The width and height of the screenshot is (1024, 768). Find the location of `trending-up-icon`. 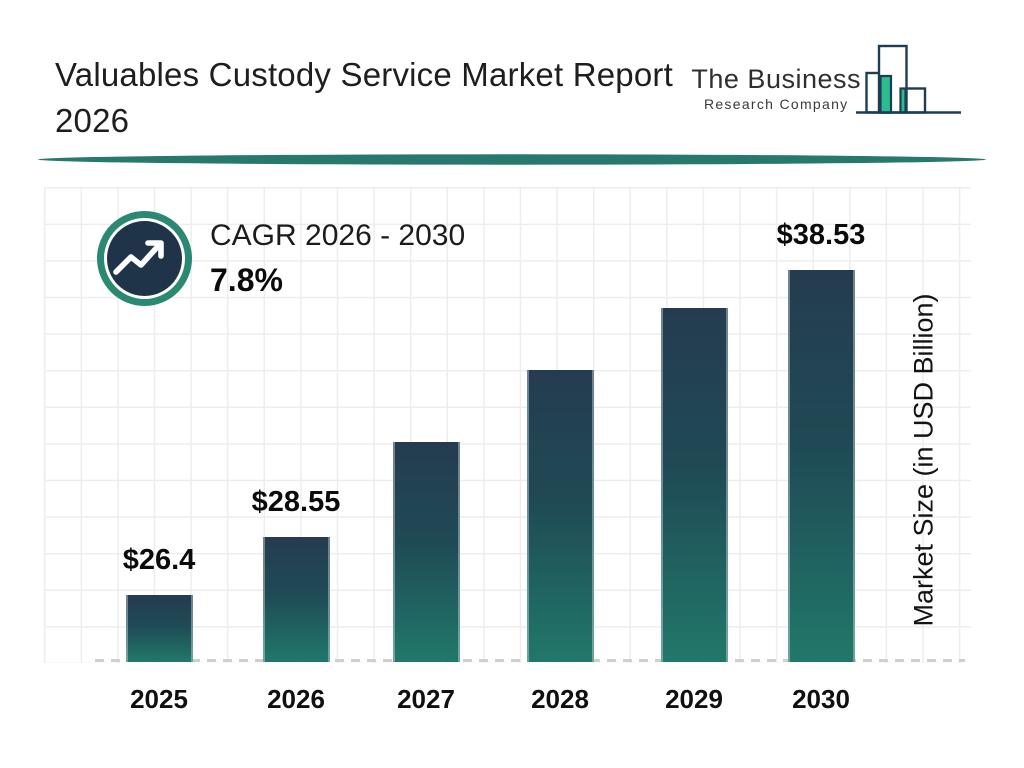

trending-up-icon is located at coordinates (144, 258).